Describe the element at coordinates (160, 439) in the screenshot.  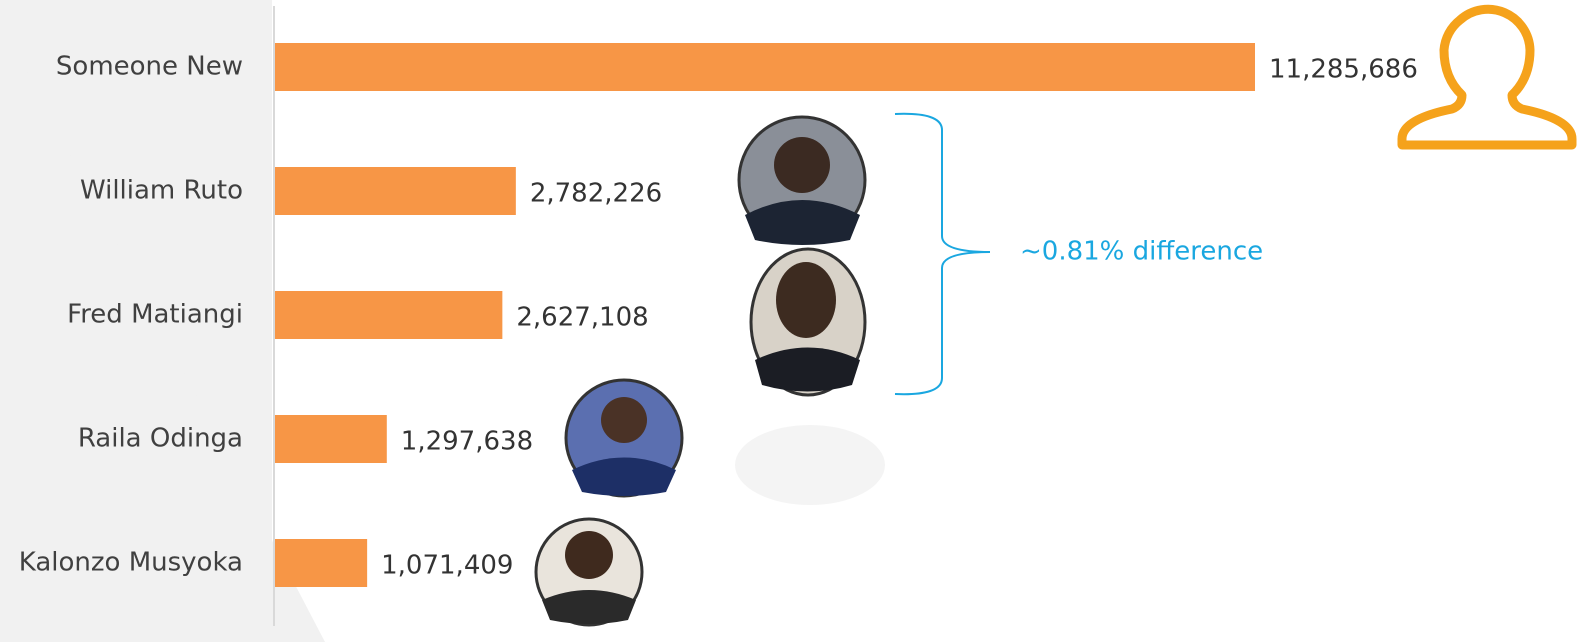
I see `category-label: Raila Odinga` at that location.